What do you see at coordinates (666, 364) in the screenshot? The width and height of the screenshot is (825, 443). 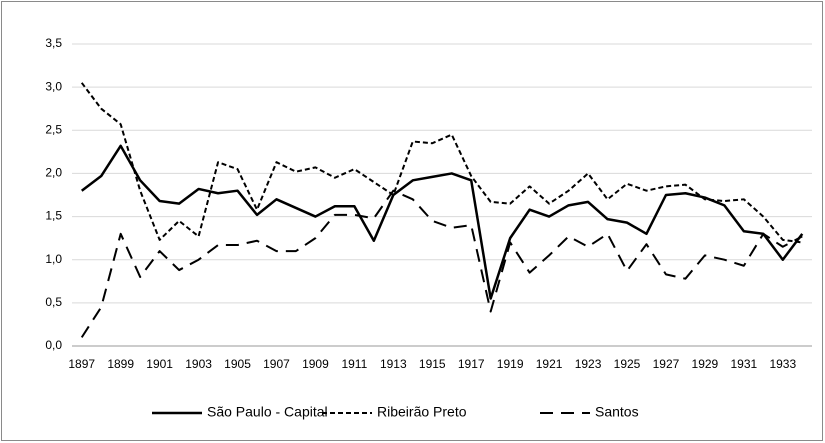 I see `x-tick-label: 1927` at bounding box center [666, 364].